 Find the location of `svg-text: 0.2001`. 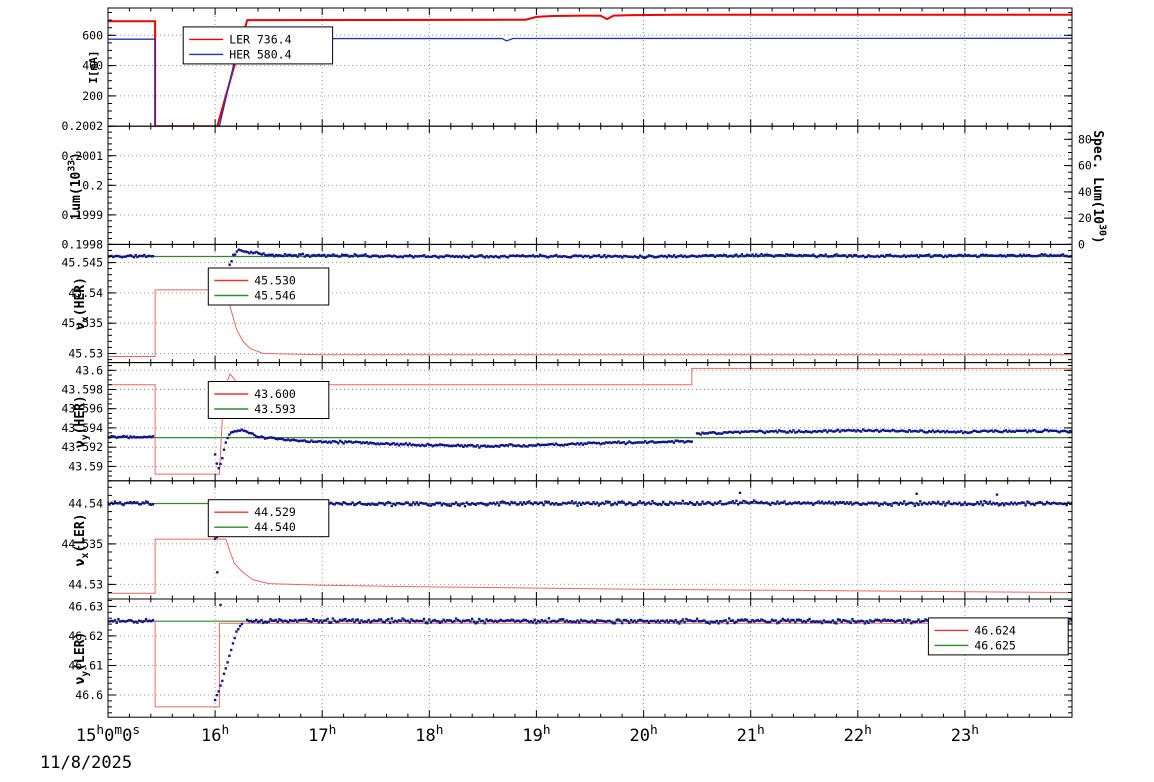

svg-text: 0.2001 is located at coordinates (82, 156).